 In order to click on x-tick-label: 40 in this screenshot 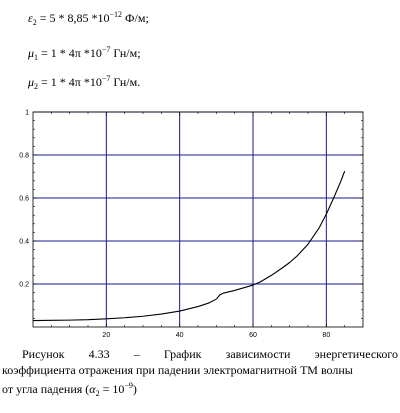, I will do `click(180, 335)`.